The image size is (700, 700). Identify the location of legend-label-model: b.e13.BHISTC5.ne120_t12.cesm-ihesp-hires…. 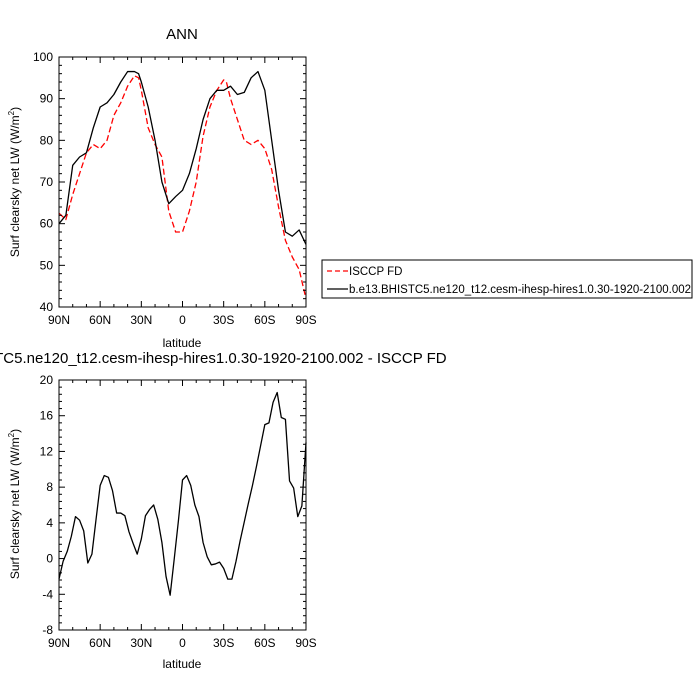
(520, 290).